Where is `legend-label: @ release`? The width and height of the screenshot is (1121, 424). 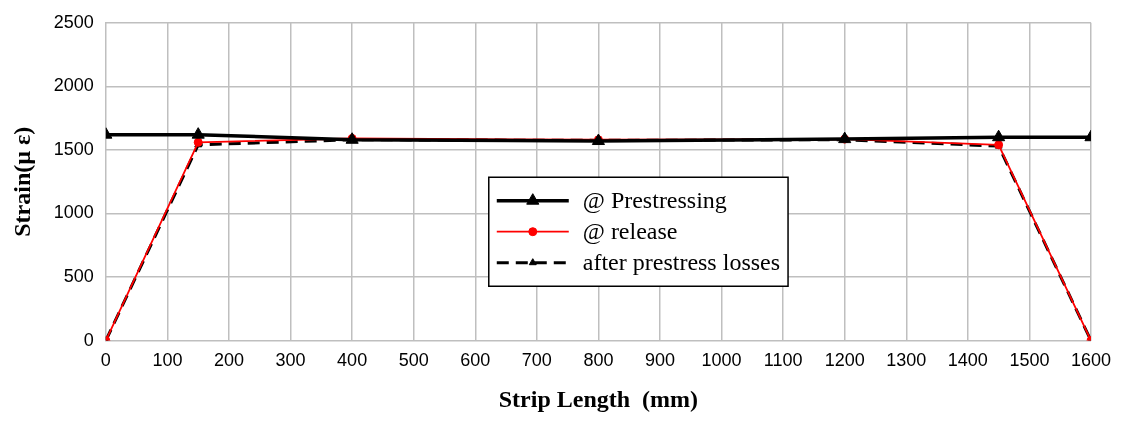 legend-label: @ release is located at coordinates (630, 231).